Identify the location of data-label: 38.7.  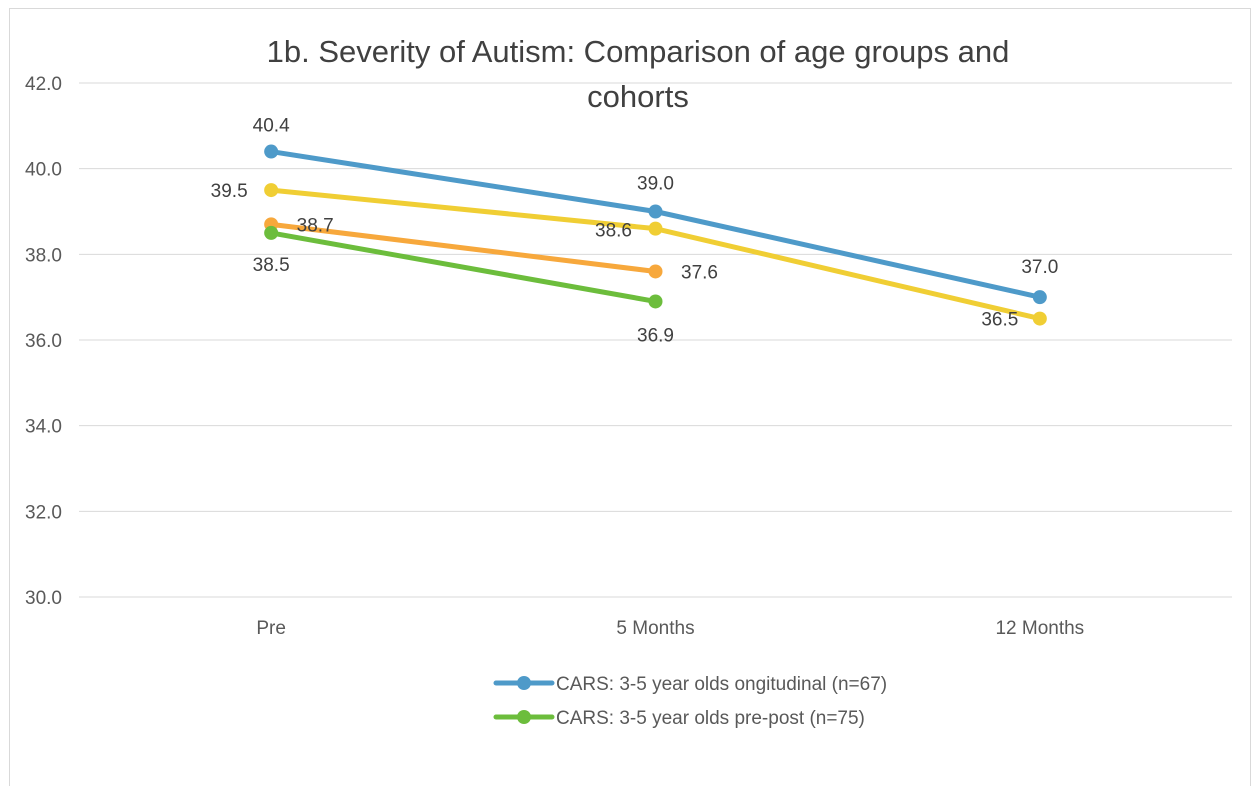
(315, 225).